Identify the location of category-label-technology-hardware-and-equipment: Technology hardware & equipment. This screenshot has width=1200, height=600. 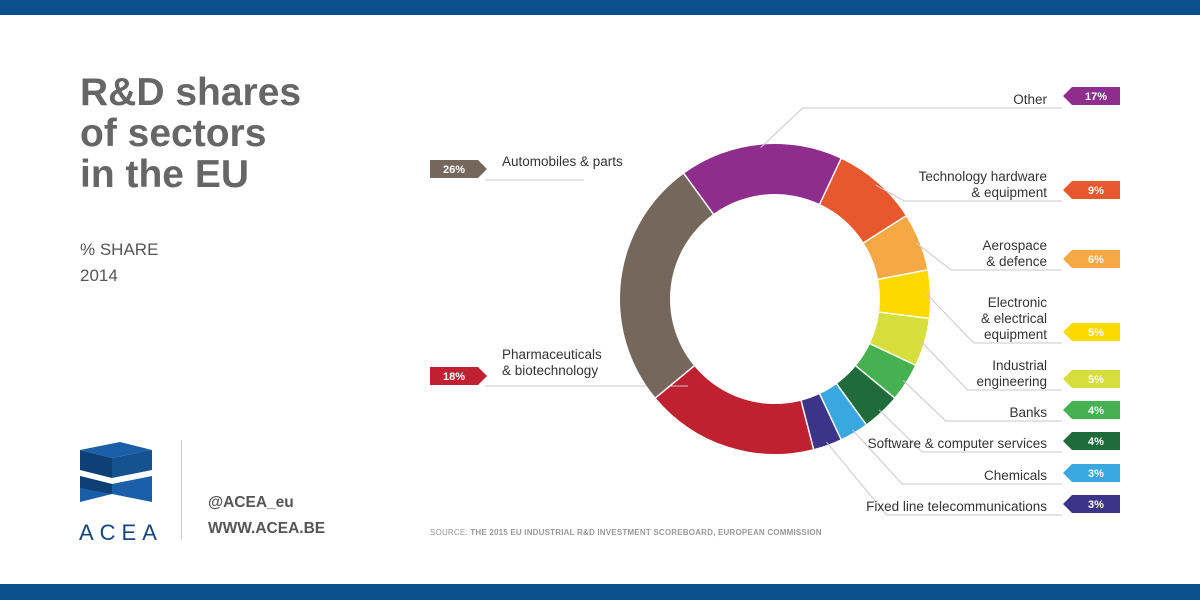
(983, 184).